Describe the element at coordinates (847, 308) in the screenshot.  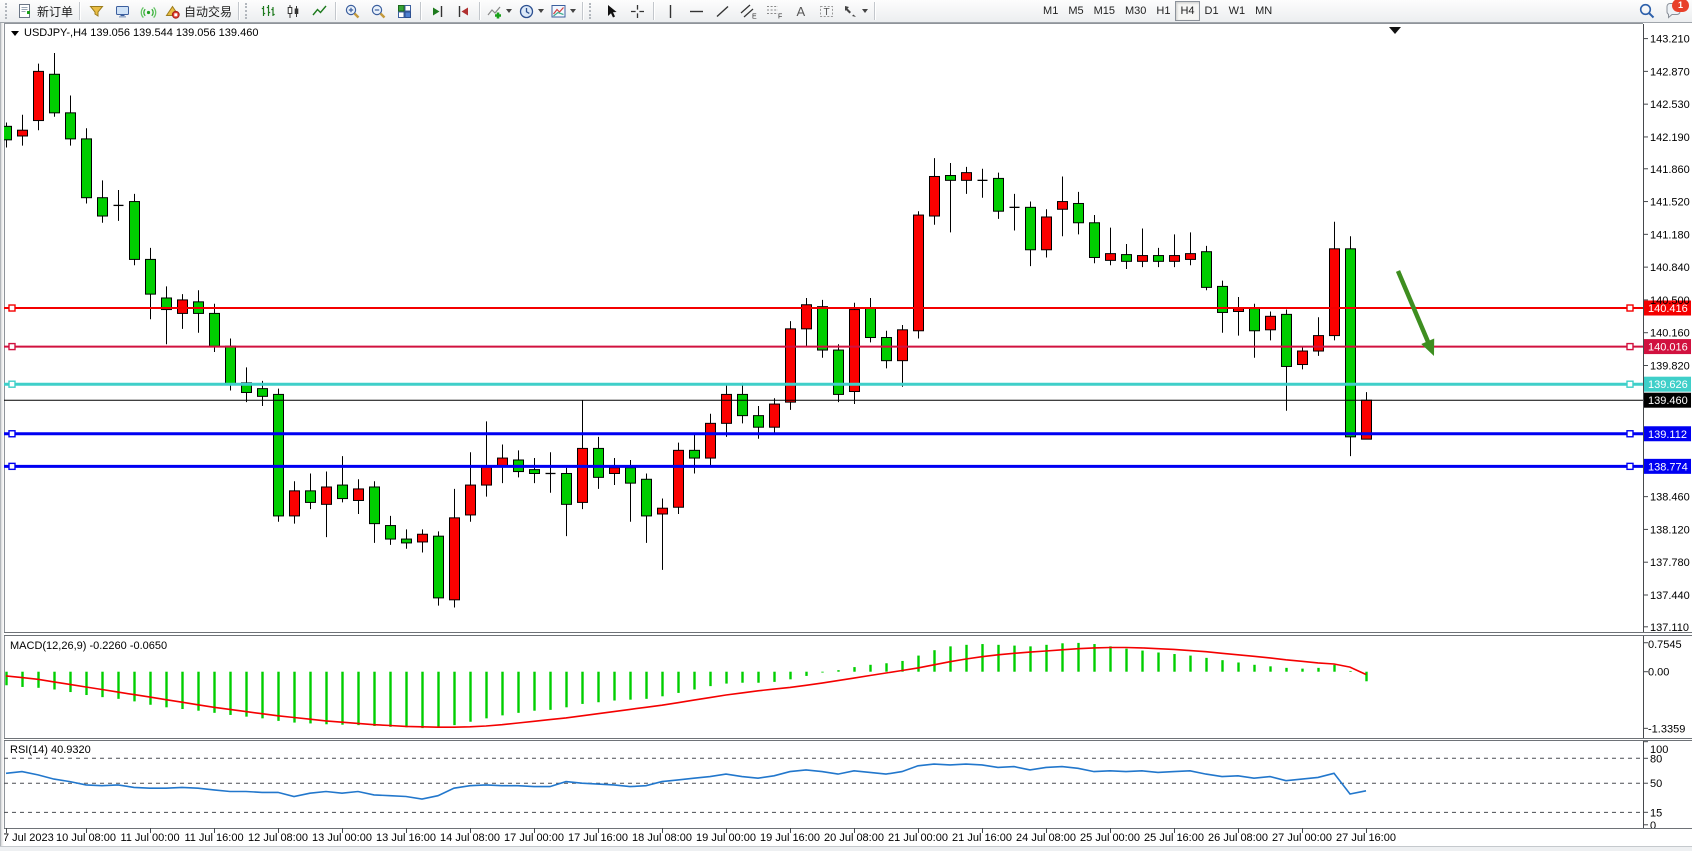
I see `hline-140.416: 140.416` at that location.